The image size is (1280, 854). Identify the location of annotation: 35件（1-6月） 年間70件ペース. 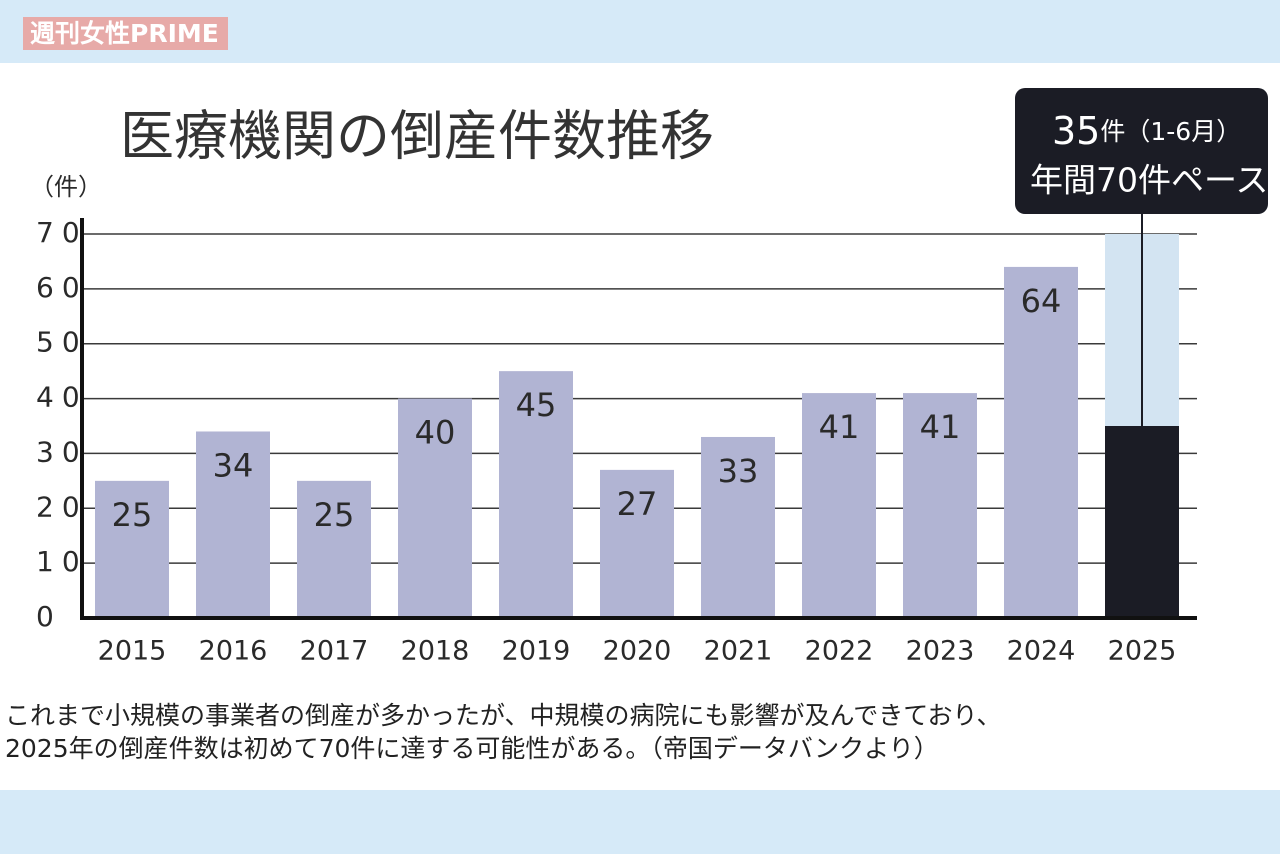
(1141, 258).